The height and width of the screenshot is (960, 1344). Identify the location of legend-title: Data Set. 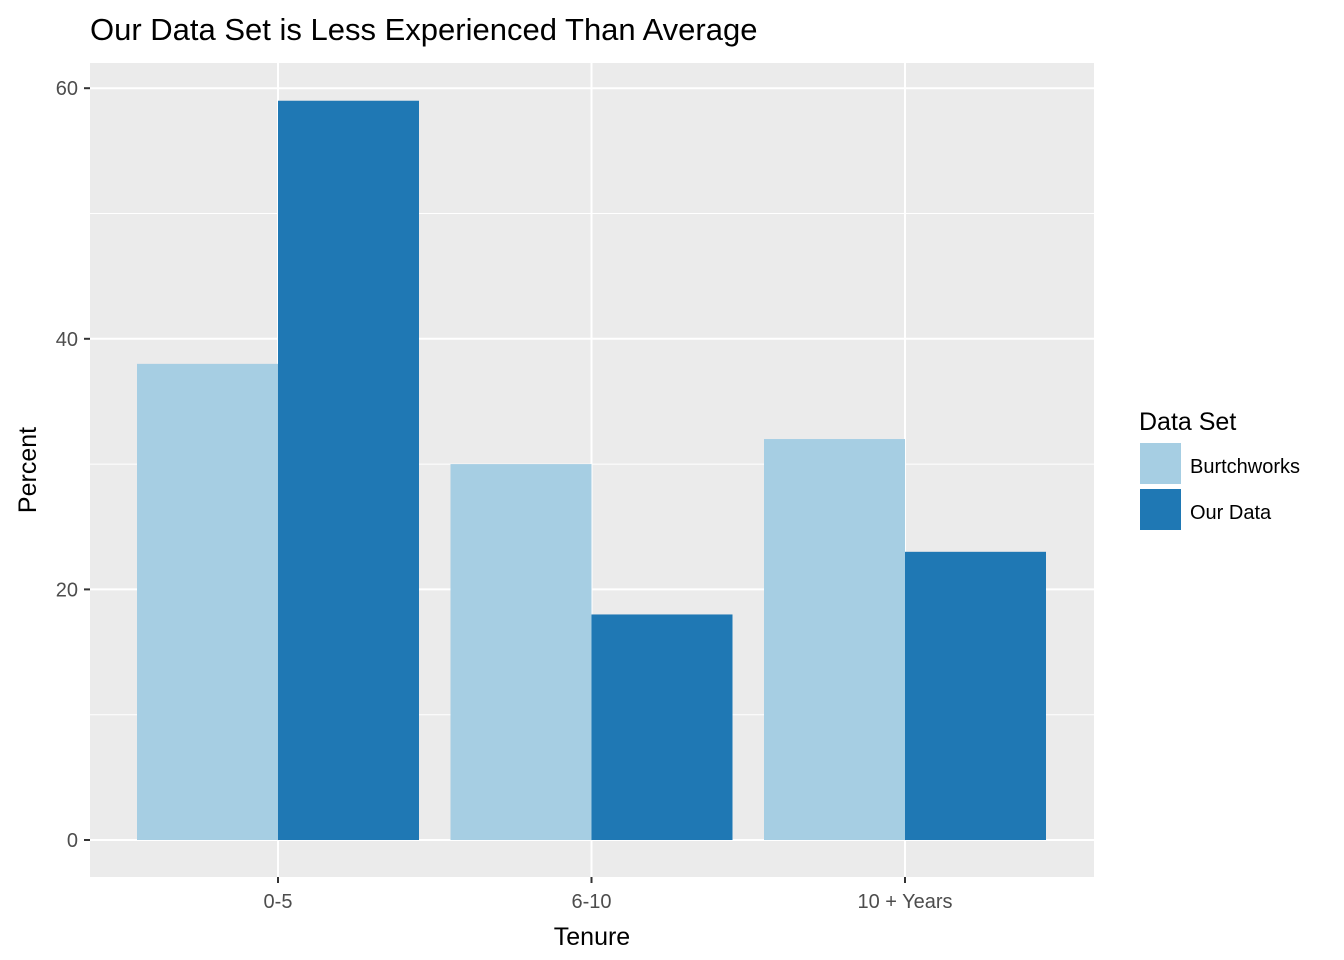
(1187, 422).